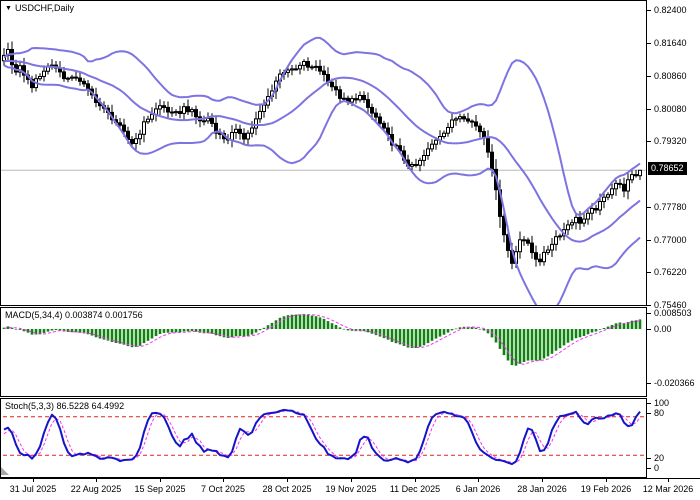  Describe the element at coordinates (33, 489) in the screenshot. I see `time-axis-label: 31 Jul 2025` at that location.